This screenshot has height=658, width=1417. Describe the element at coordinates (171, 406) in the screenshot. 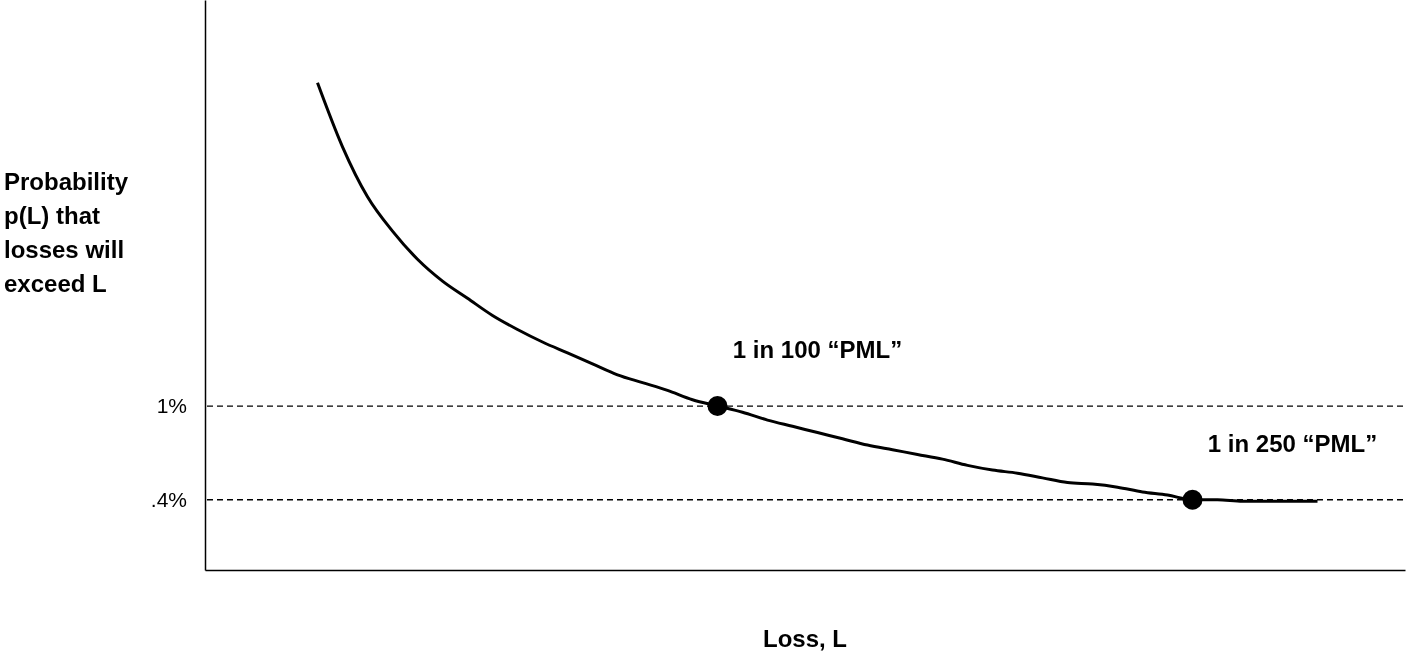

I see `y-tick-label: 1%` at that location.